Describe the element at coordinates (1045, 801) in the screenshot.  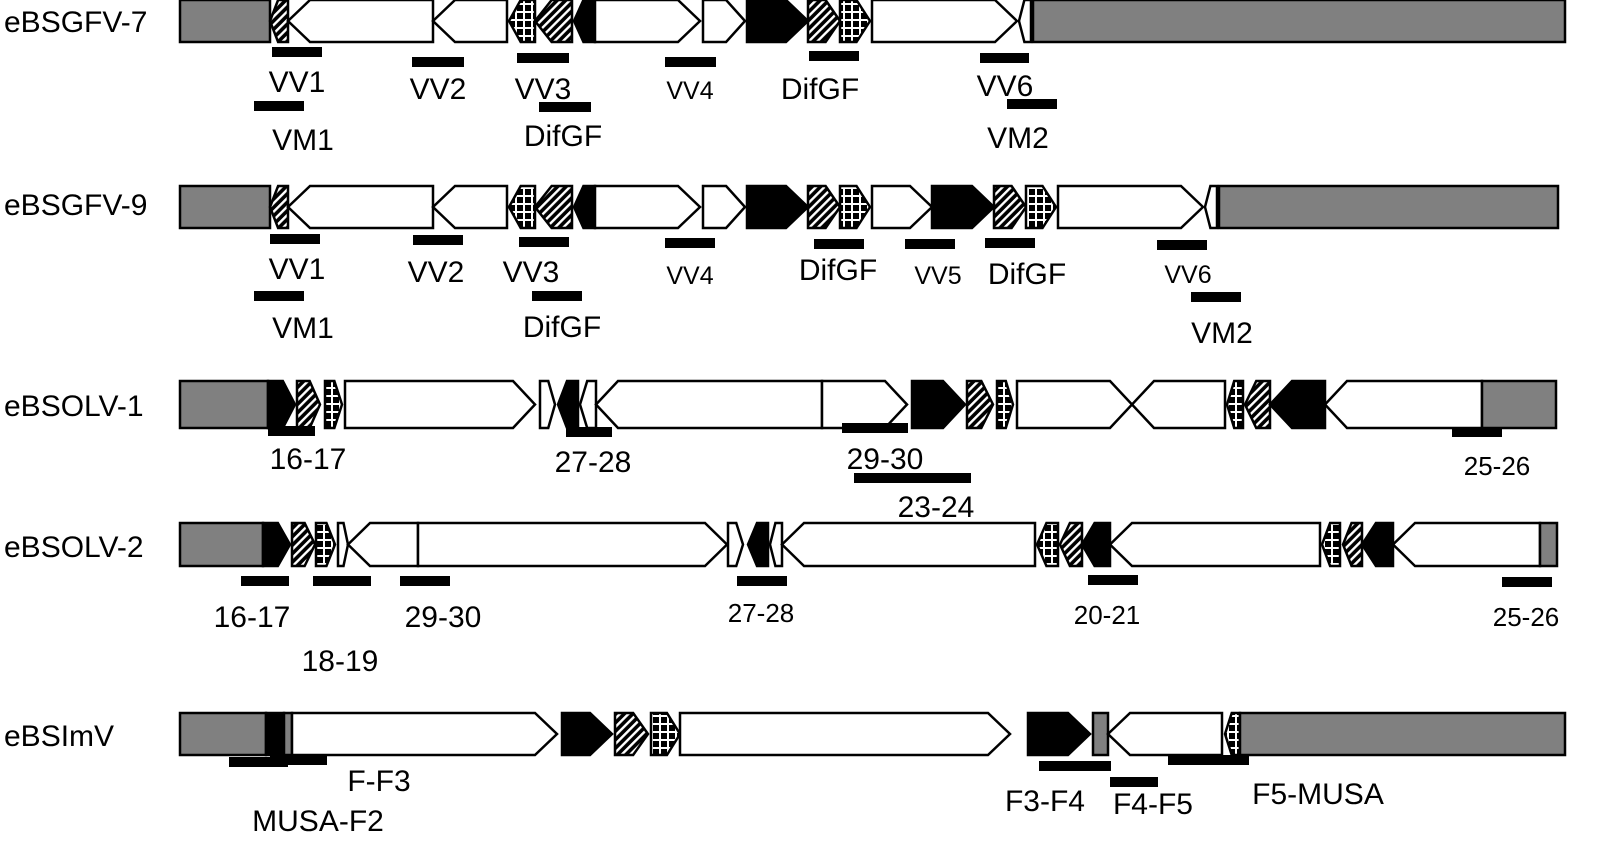
I see `probe-label: F3-F4` at that location.